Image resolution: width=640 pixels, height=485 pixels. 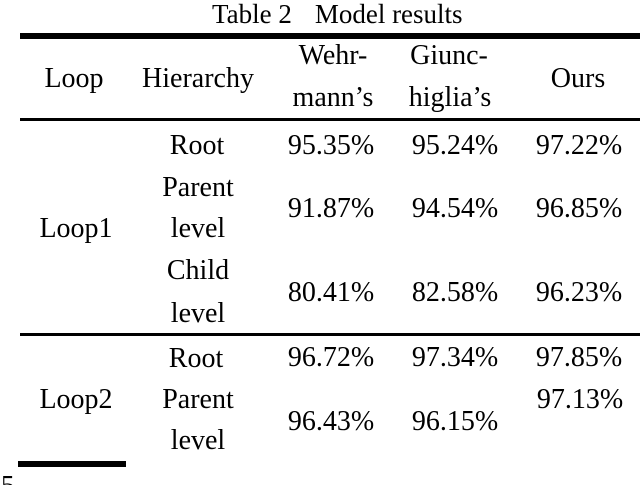 I want to click on table-caption-title: Model results, so click(x=388, y=14).